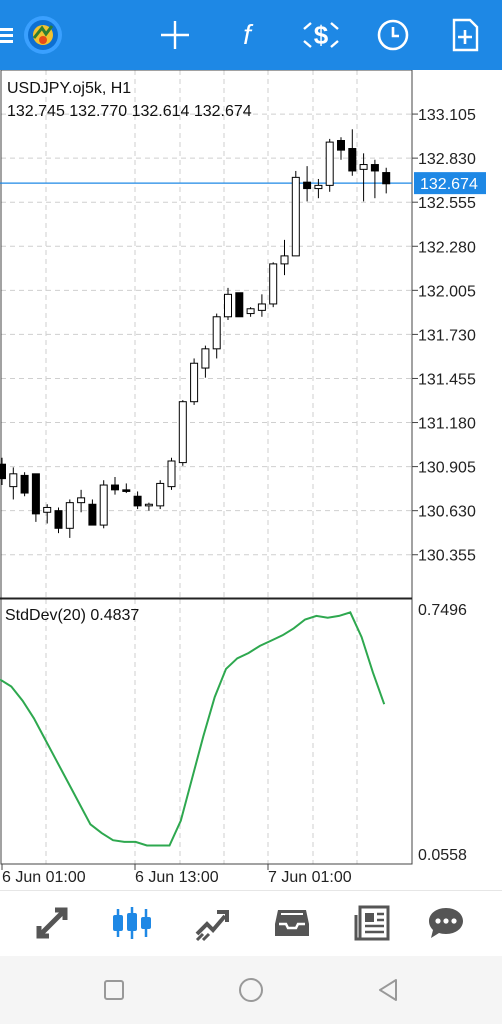 The image size is (502, 1024). What do you see at coordinates (447, 159) in the screenshot?
I see `price-tick-label: 132.830` at bounding box center [447, 159].